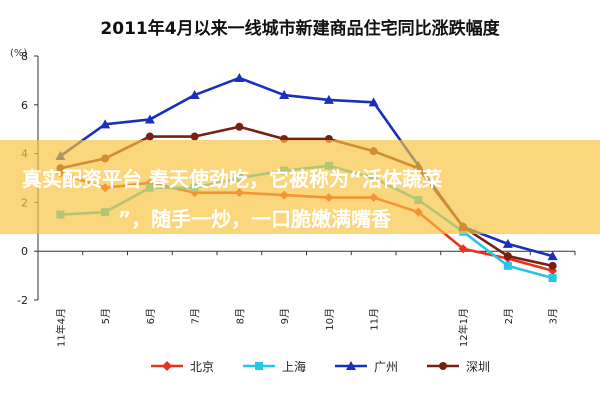  I want to click on chart-legend: 北京 上海 广州 深圳, so click(320, 366).